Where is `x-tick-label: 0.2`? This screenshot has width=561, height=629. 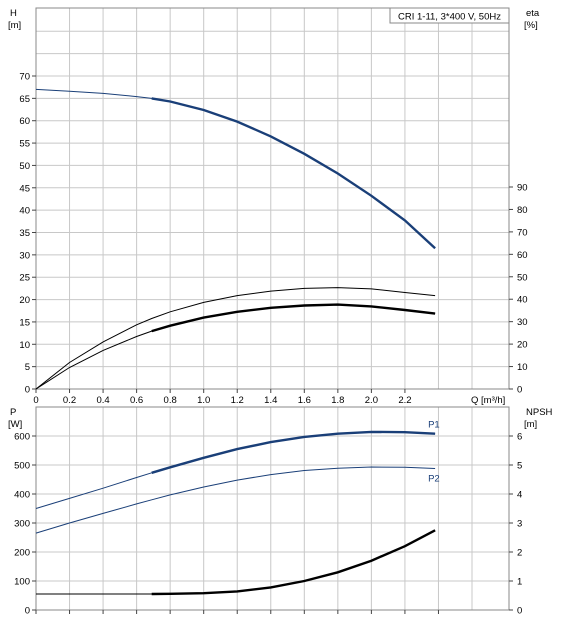 x-tick-label: 0.2 is located at coordinates (69, 400).